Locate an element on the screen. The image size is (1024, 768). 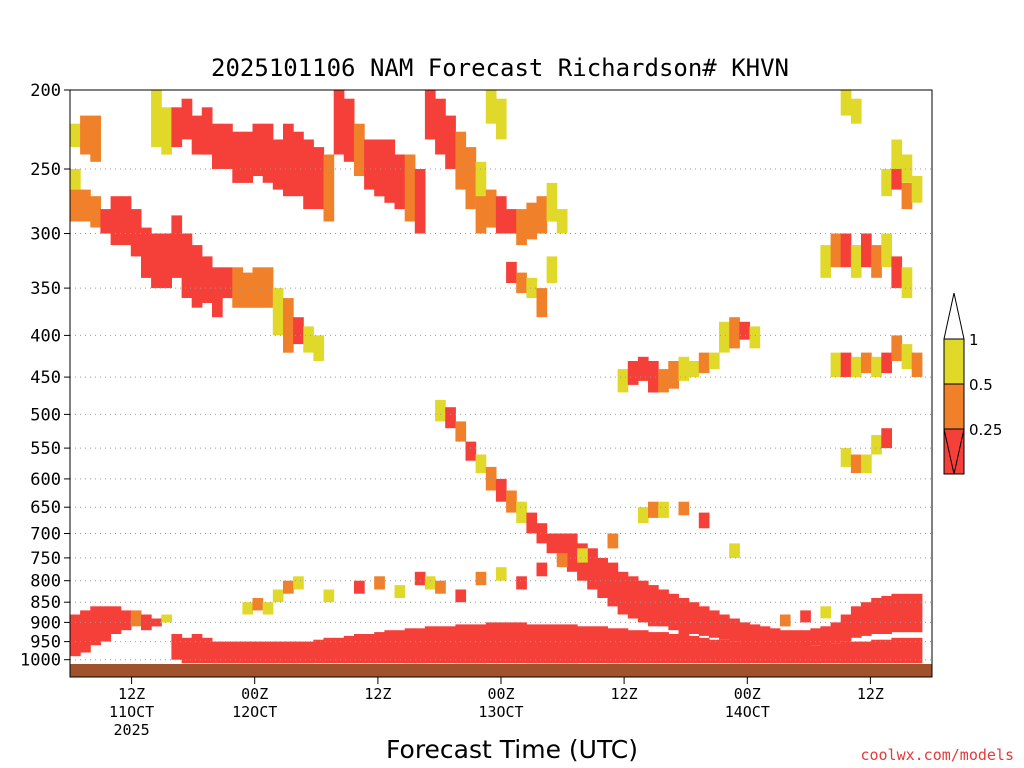
legend-arrow-up is located at coordinates (954, 316).